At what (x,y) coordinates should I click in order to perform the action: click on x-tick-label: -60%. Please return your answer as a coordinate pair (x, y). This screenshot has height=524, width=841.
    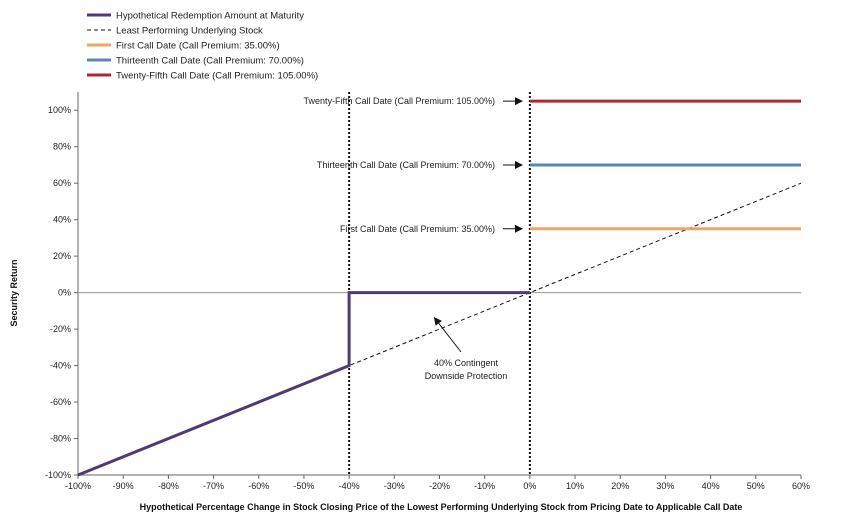
    Looking at the image, I should click on (258, 486).